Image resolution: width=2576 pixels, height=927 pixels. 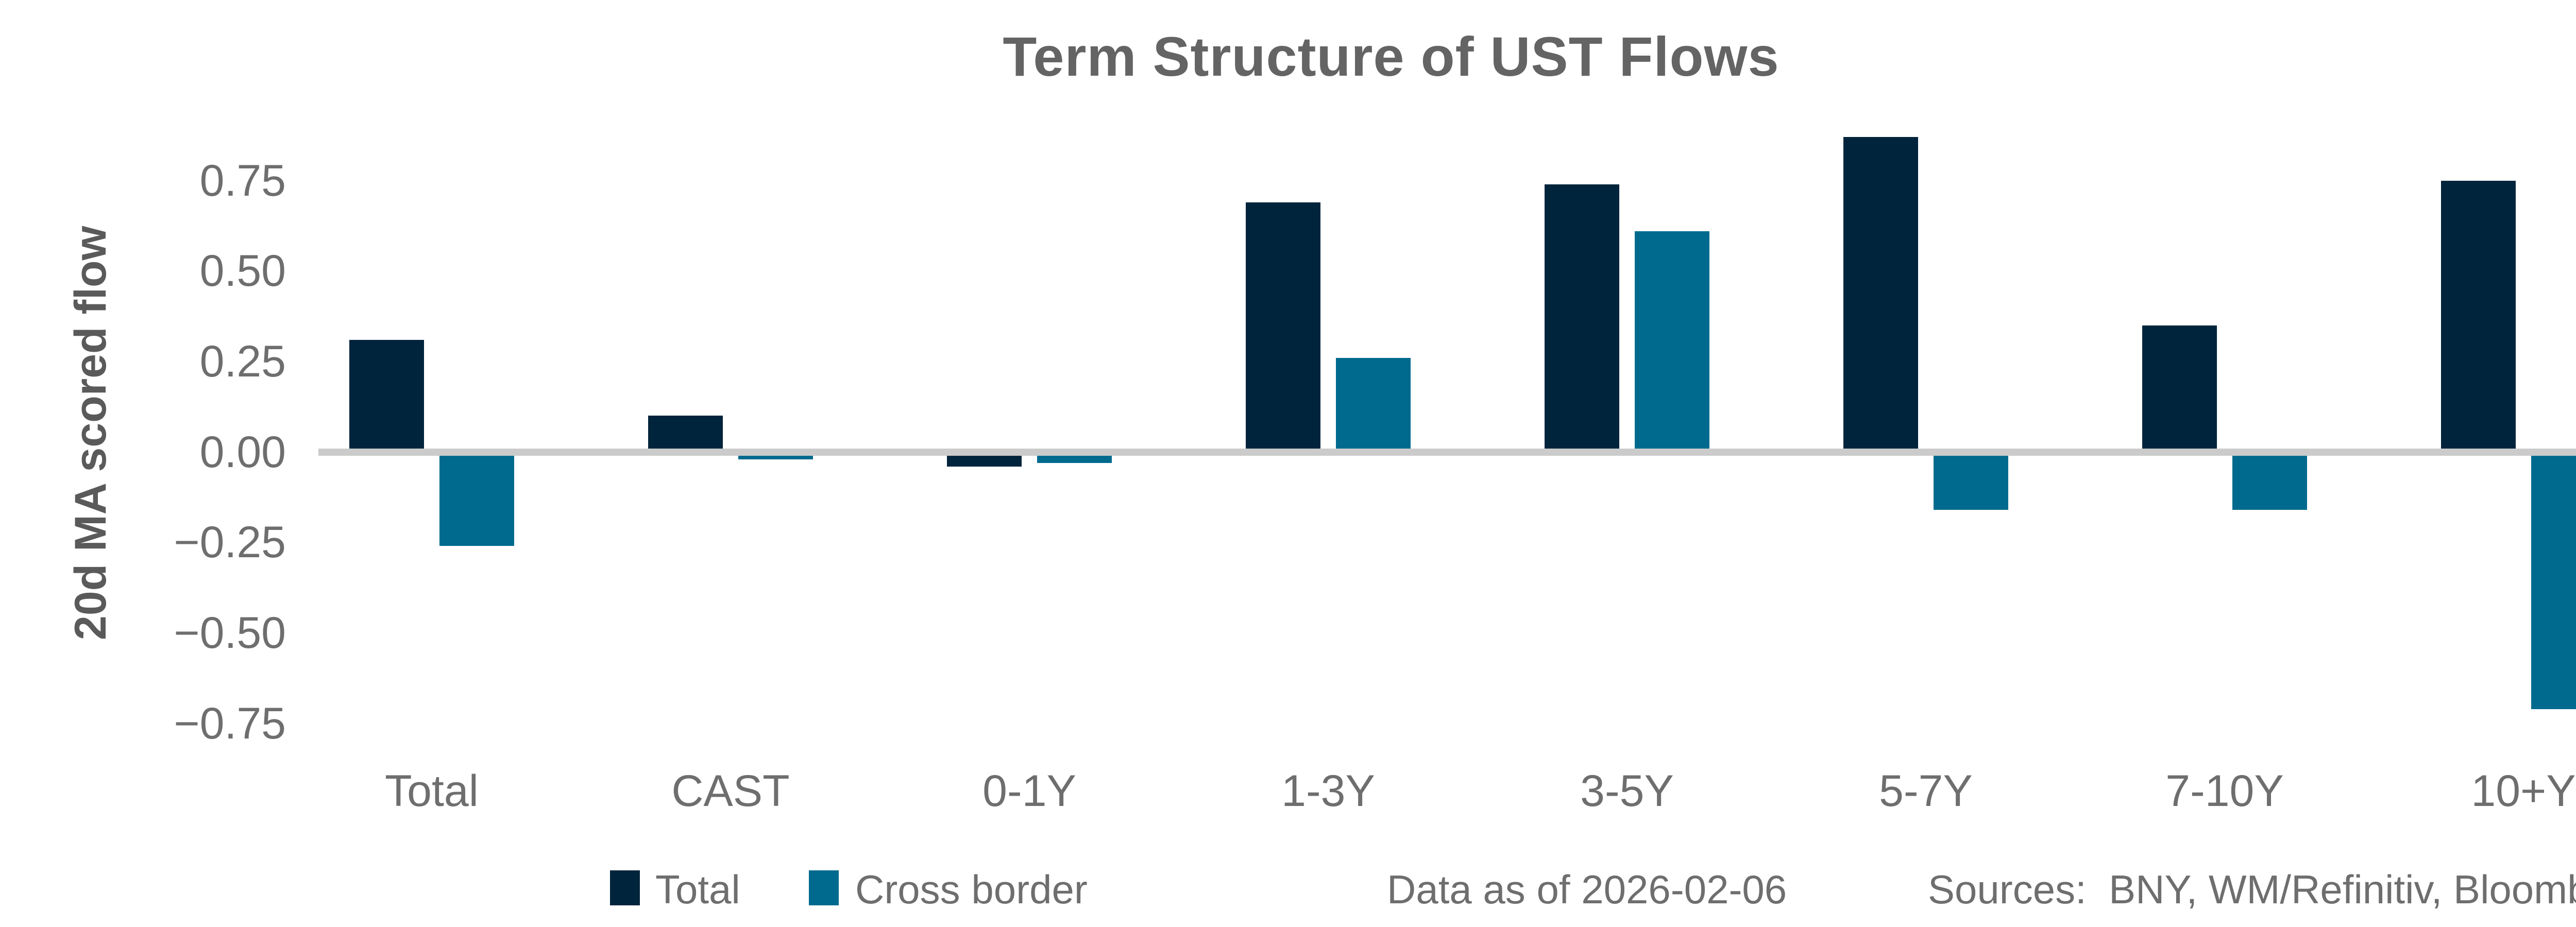 What do you see at coordinates (386, 395) in the screenshot?
I see `bar-total-total` at bounding box center [386, 395].